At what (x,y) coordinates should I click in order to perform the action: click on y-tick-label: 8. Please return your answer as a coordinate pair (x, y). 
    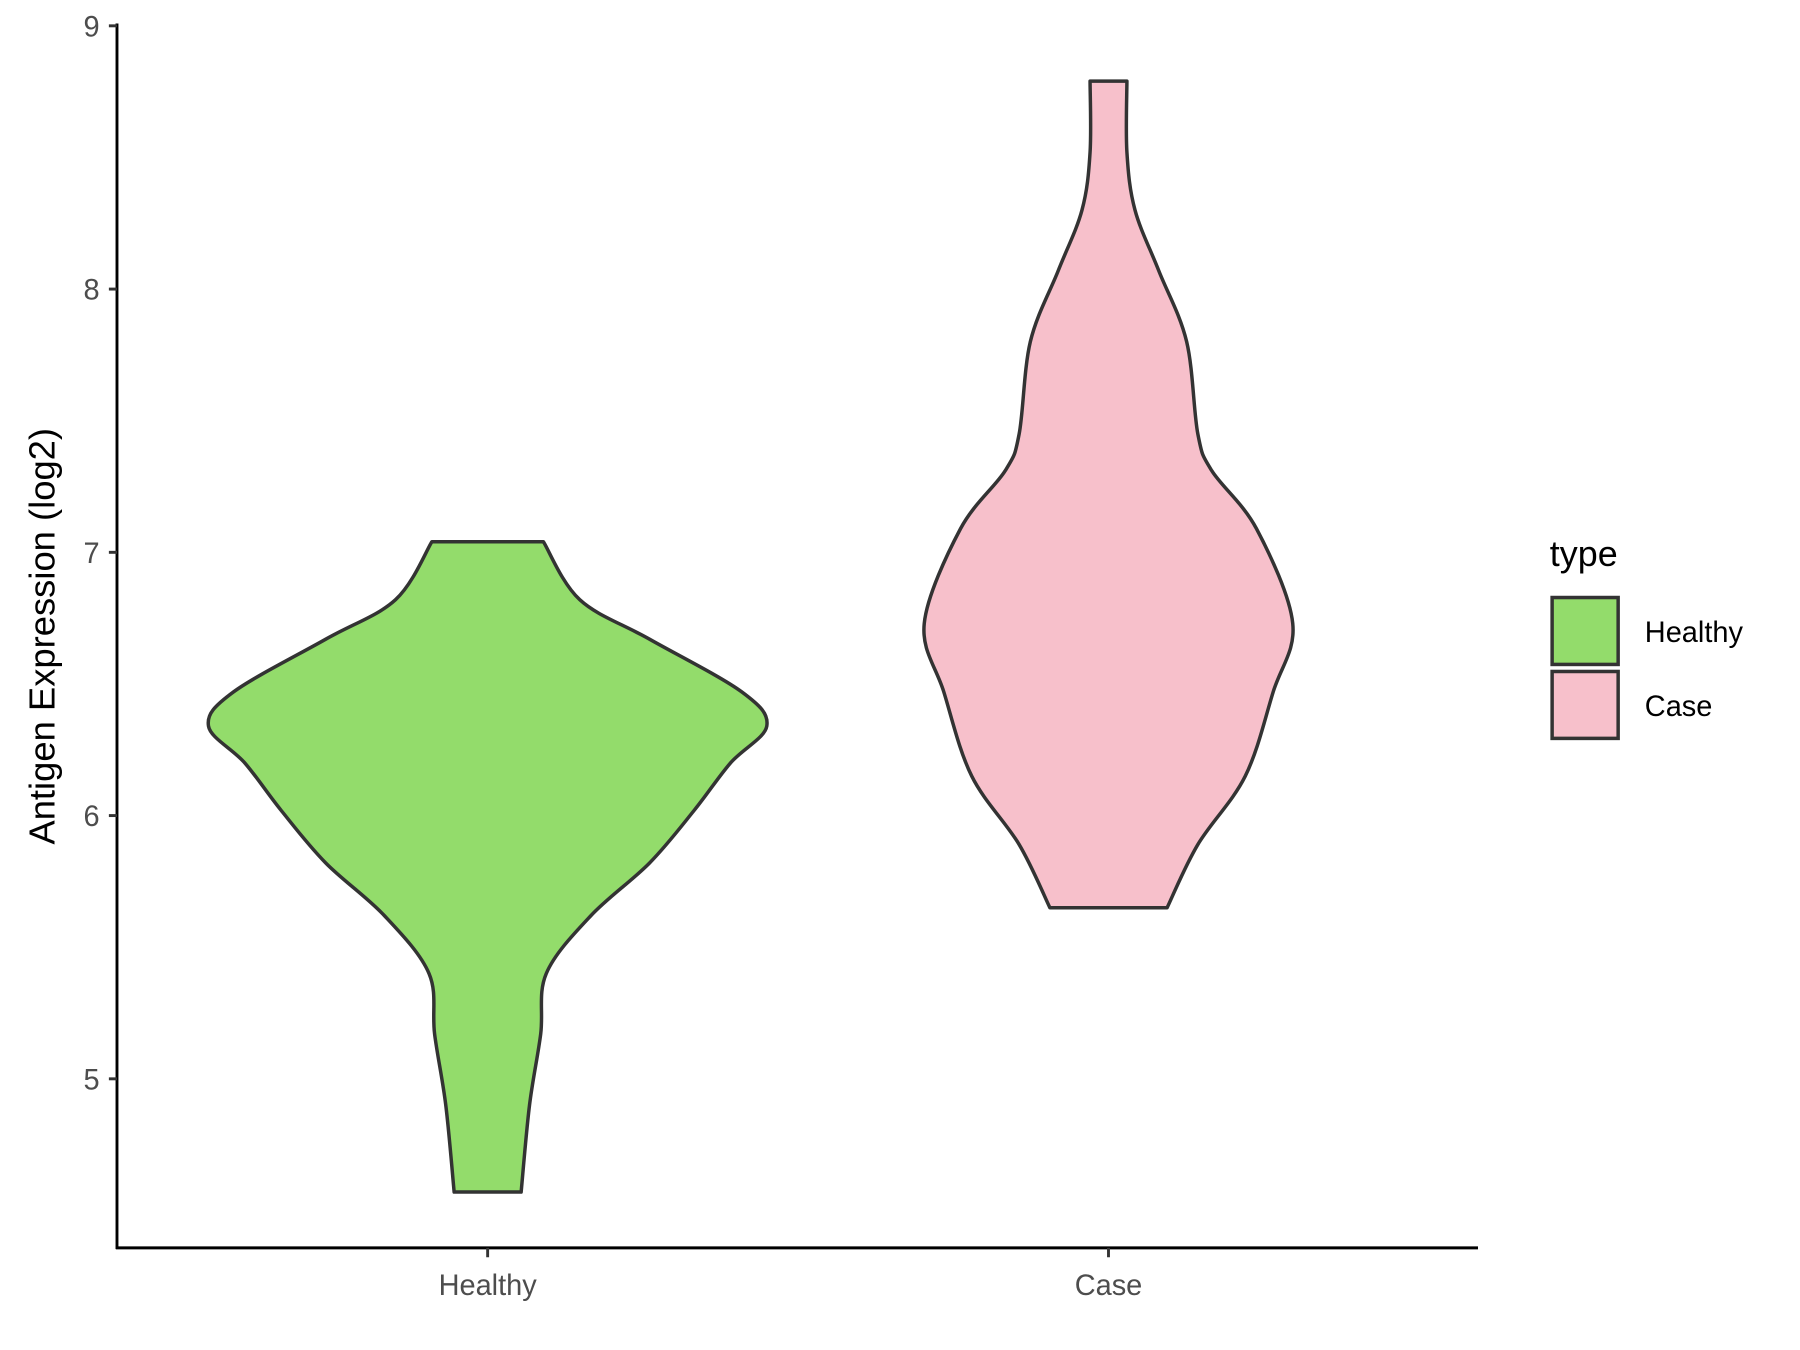
    Looking at the image, I should click on (92, 290).